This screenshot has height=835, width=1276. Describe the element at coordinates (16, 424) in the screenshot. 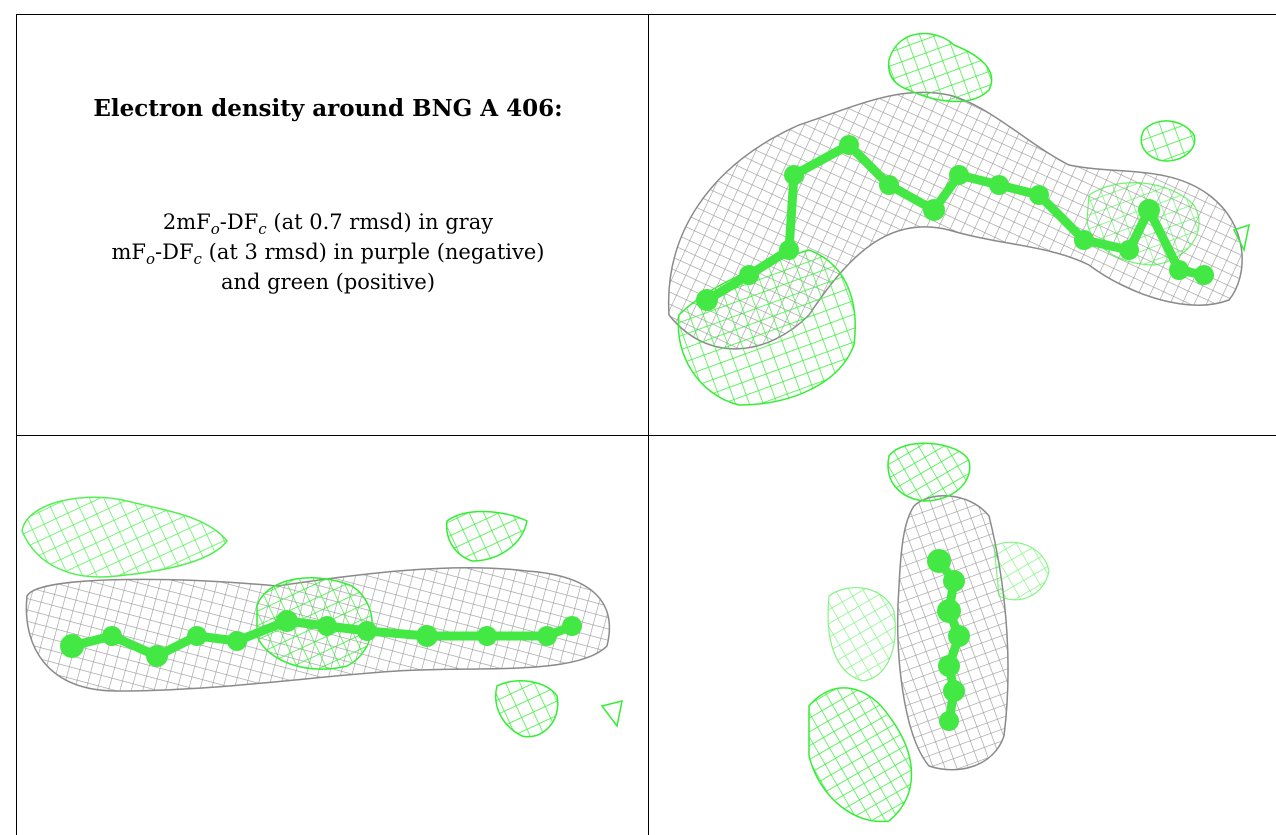

I see `table-border-left` at that location.